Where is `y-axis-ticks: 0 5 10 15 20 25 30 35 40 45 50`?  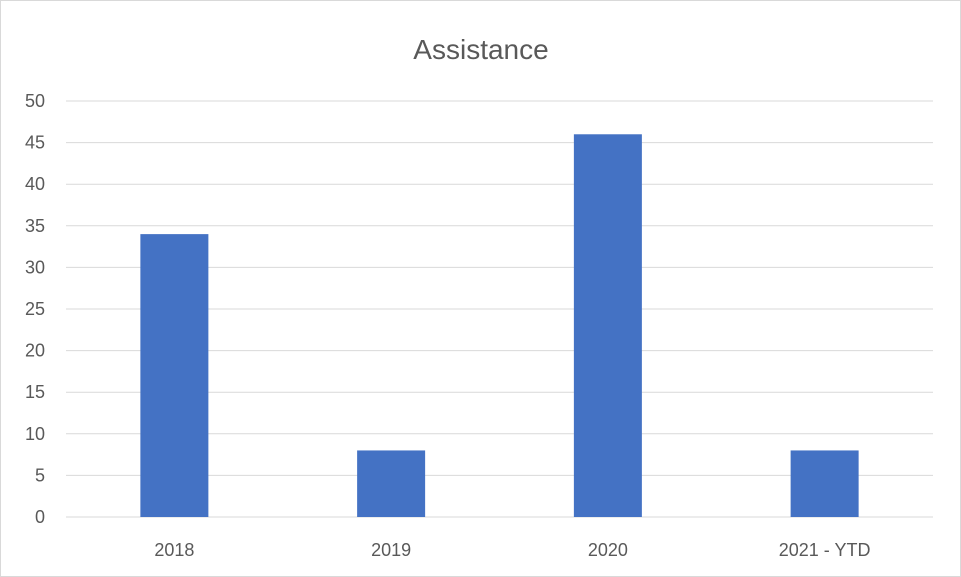
y-axis-ticks: 0 5 10 15 20 25 30 35 40 45 50 is located at coordinates (35, 309).